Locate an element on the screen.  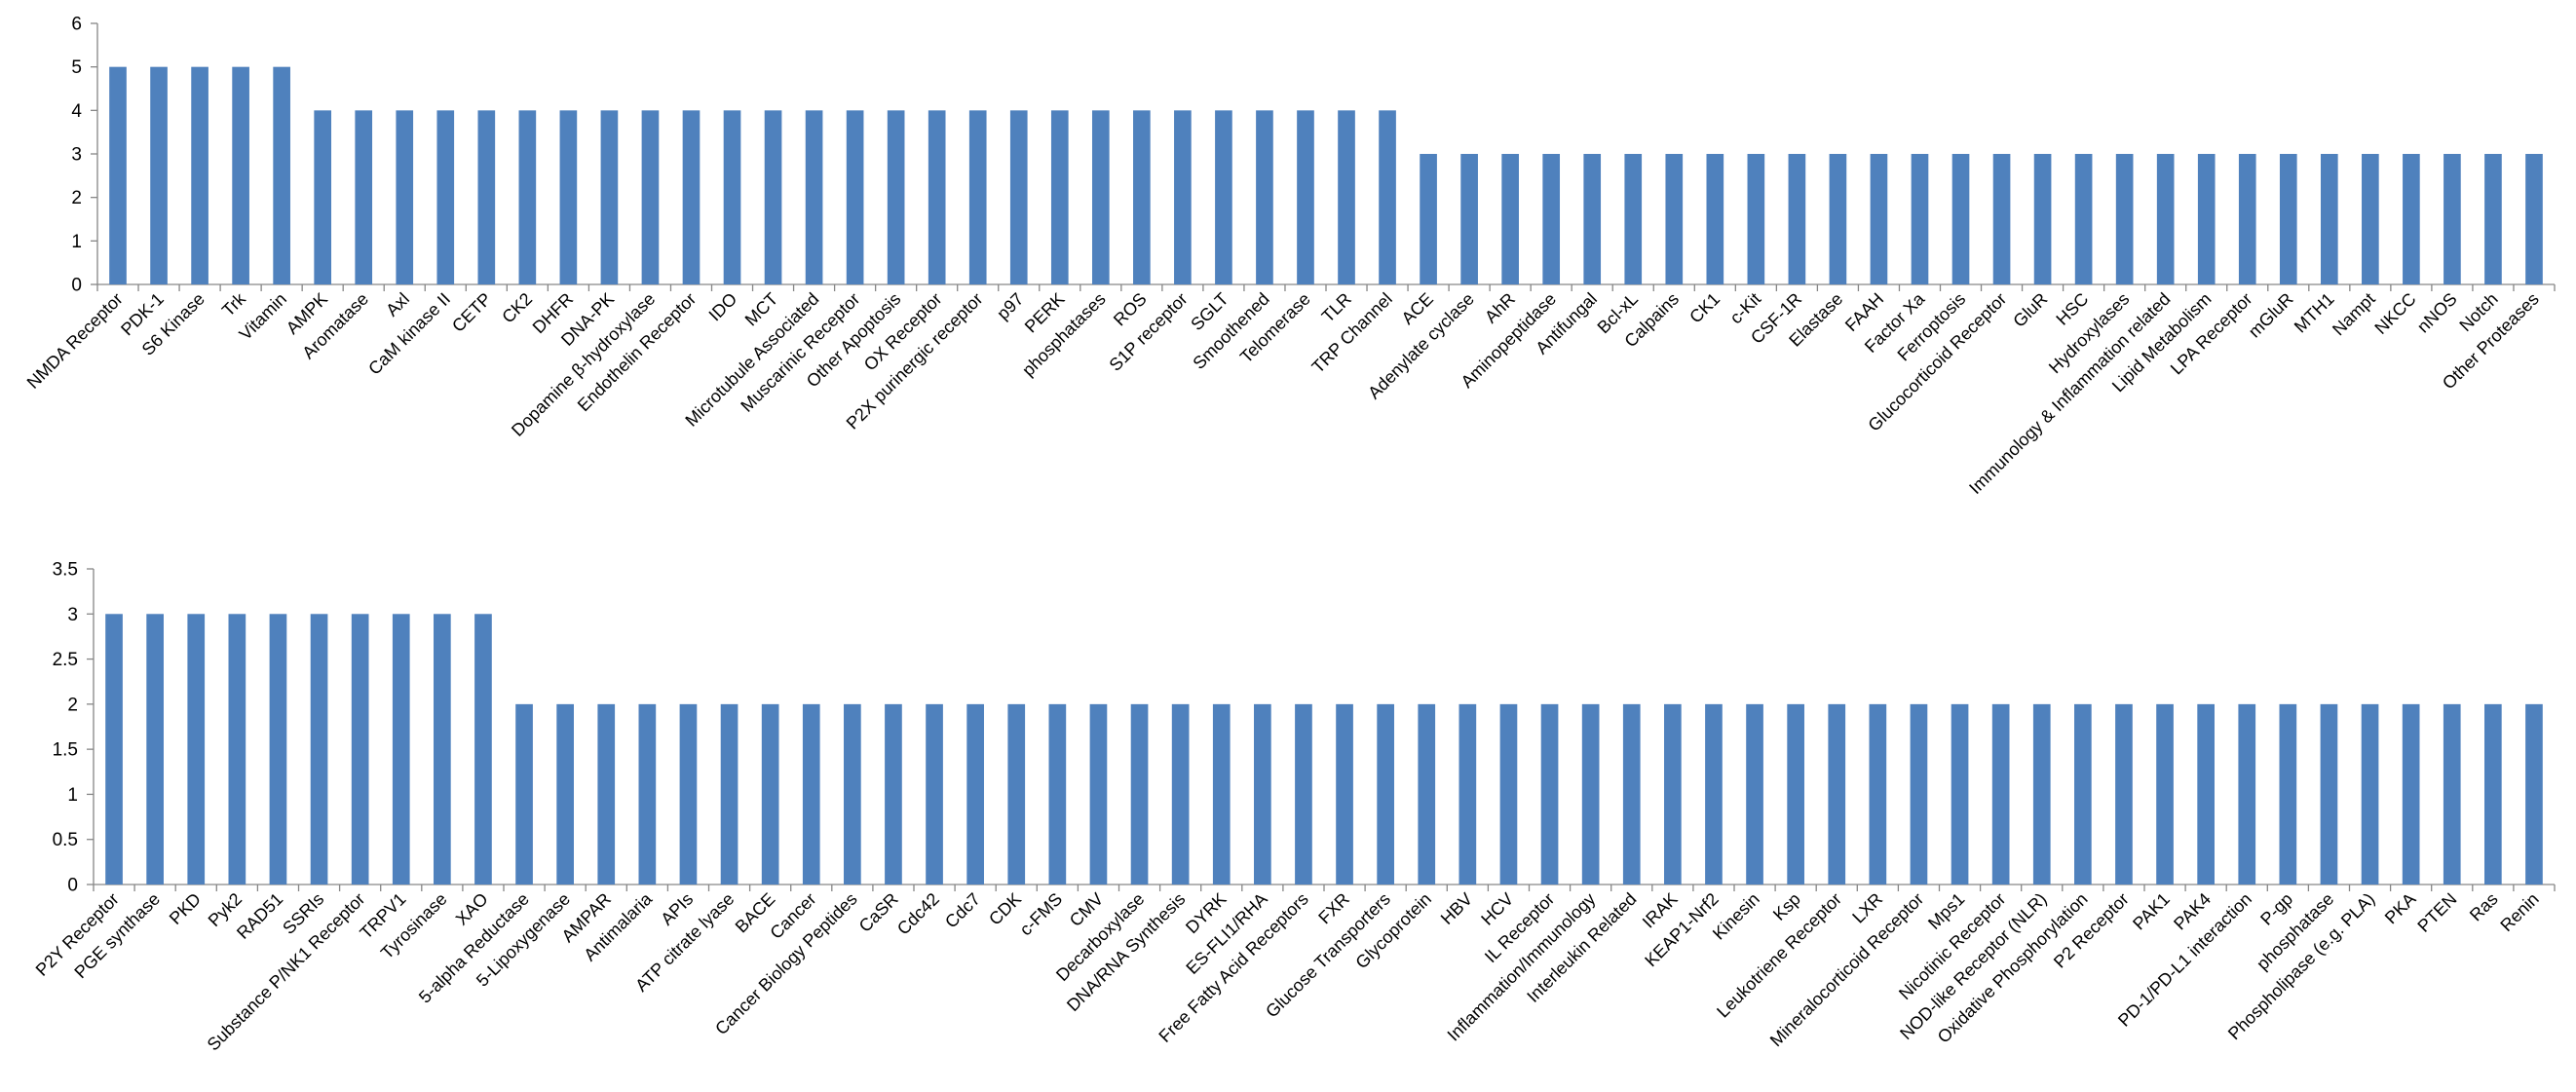
x-category-label: Trk is located at coordinates (234, 304).